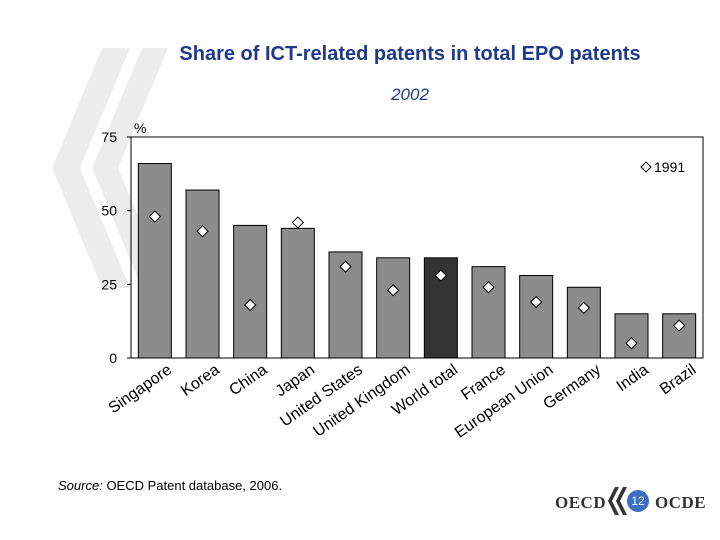 The image size is (720, 540). Describe the element at coordinates (154, 261) in the screenshot. I see `bar-singapore` at that location.